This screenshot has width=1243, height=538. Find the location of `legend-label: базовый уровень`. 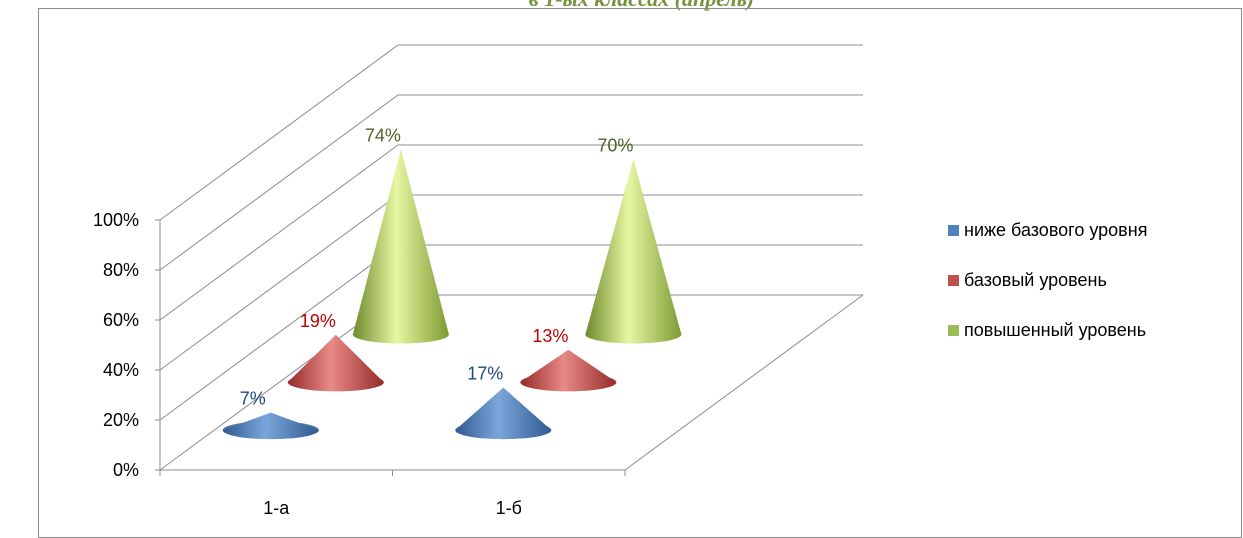

legend-label: базовый уровень is located at coordinates (1035, 279).